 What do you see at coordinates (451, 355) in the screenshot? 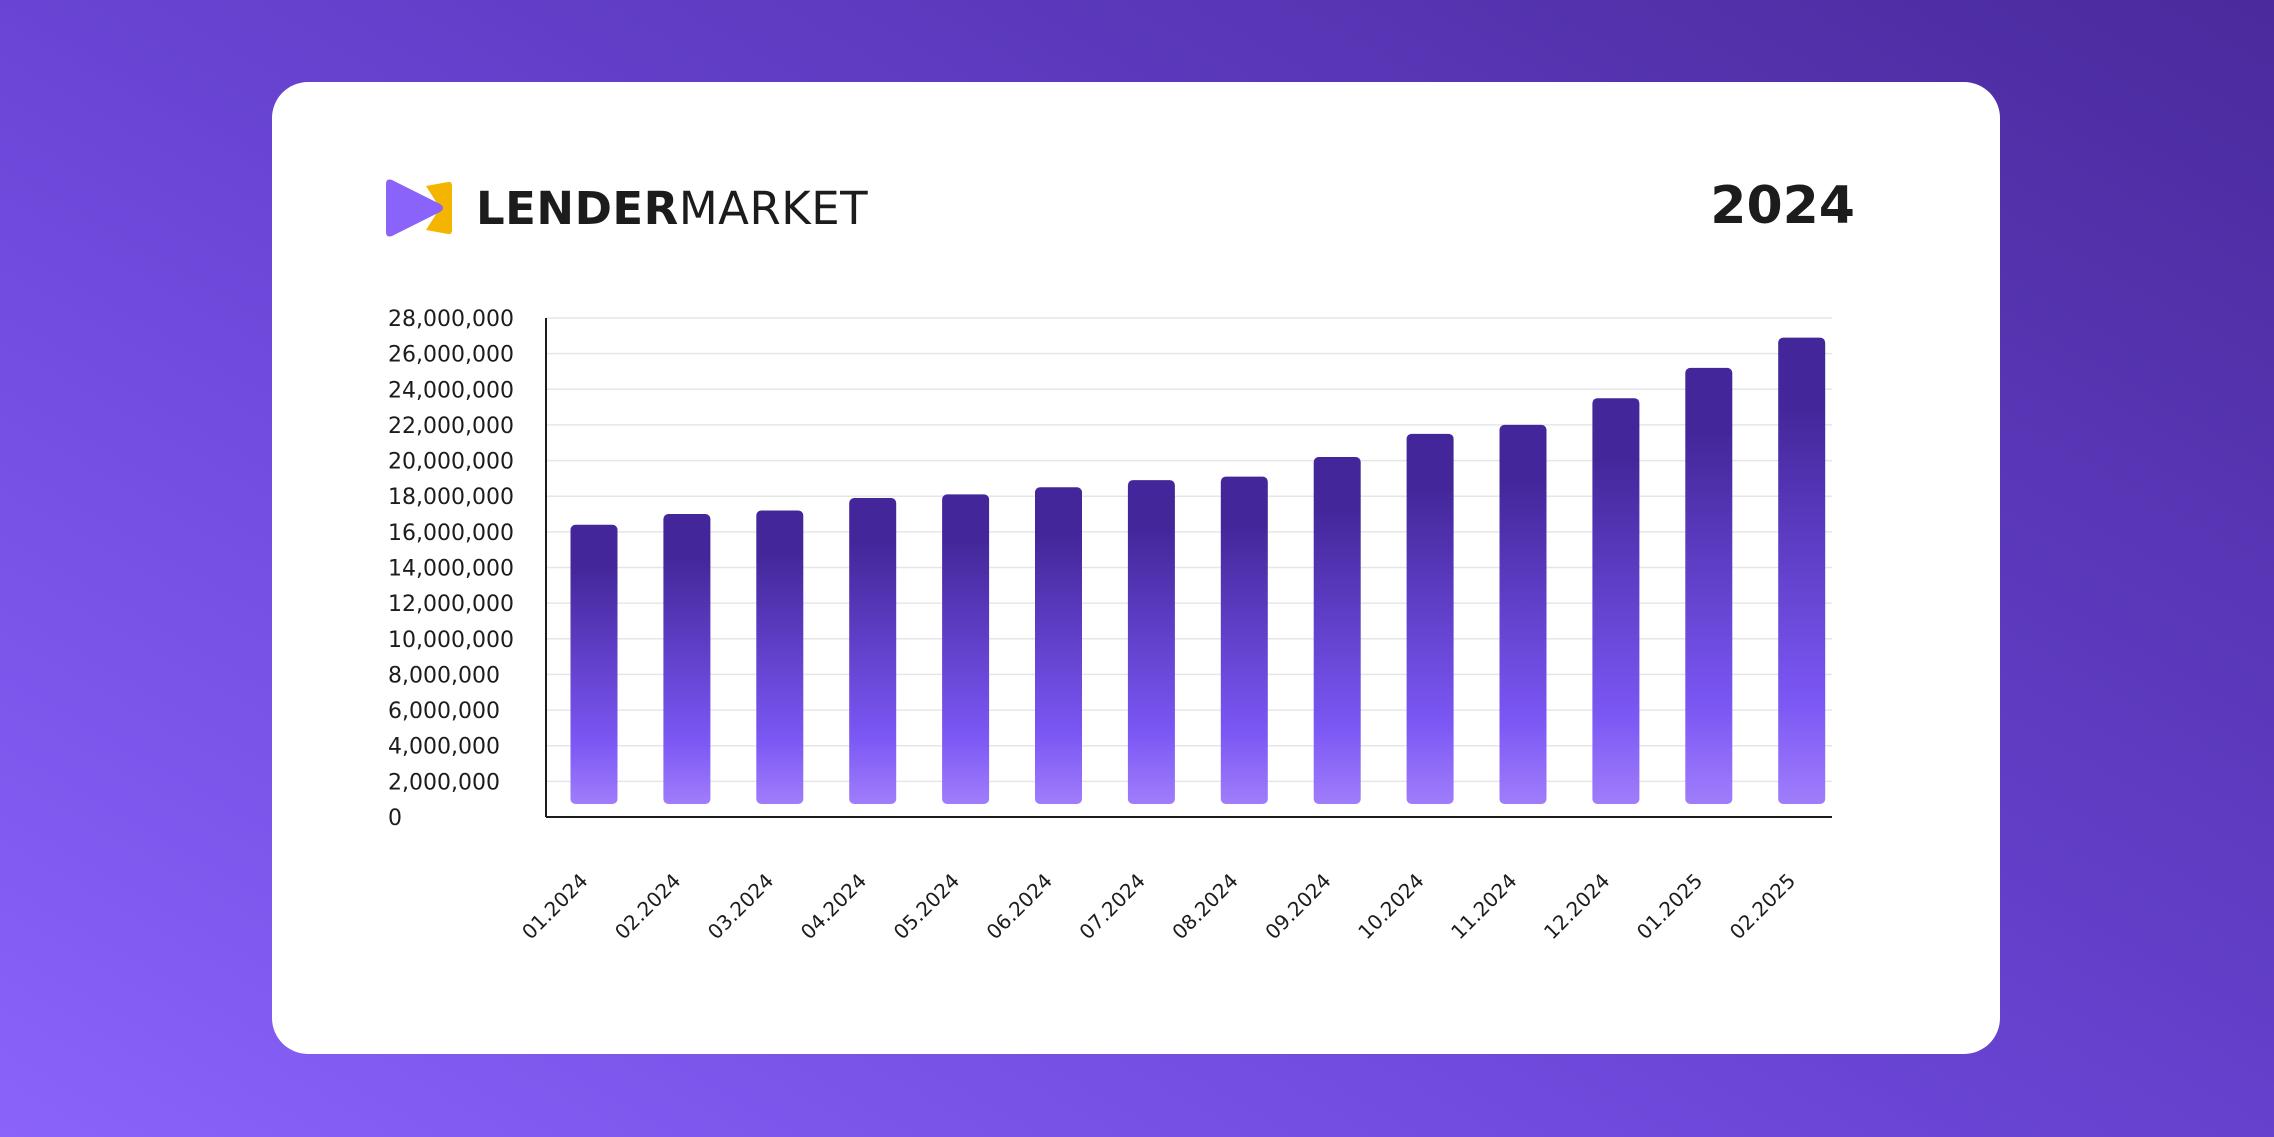
I see `y-tick-label: 26,000,000` at bounding box center [451, 355].